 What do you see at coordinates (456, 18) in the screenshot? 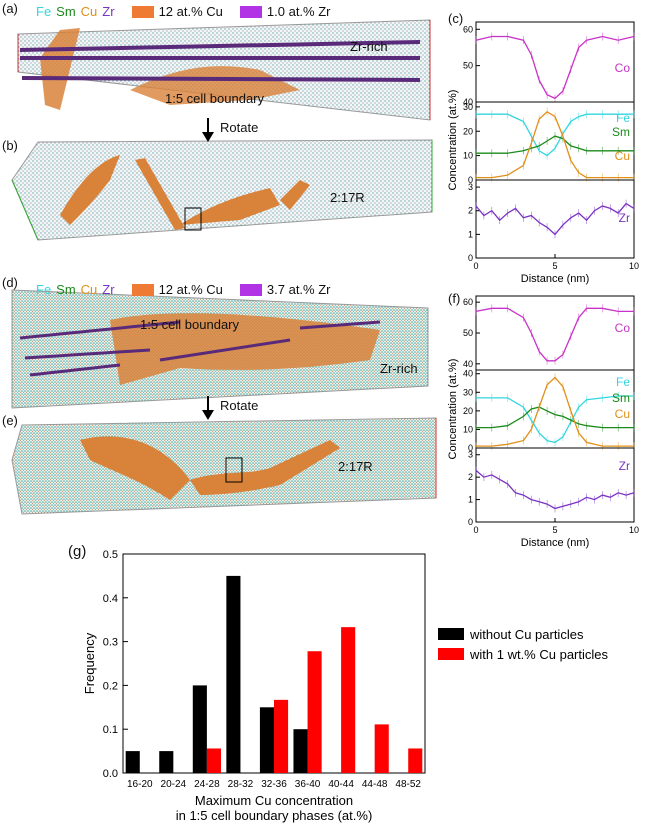
I see `panel-label-c: (c)` at bounding box center [456, 18].